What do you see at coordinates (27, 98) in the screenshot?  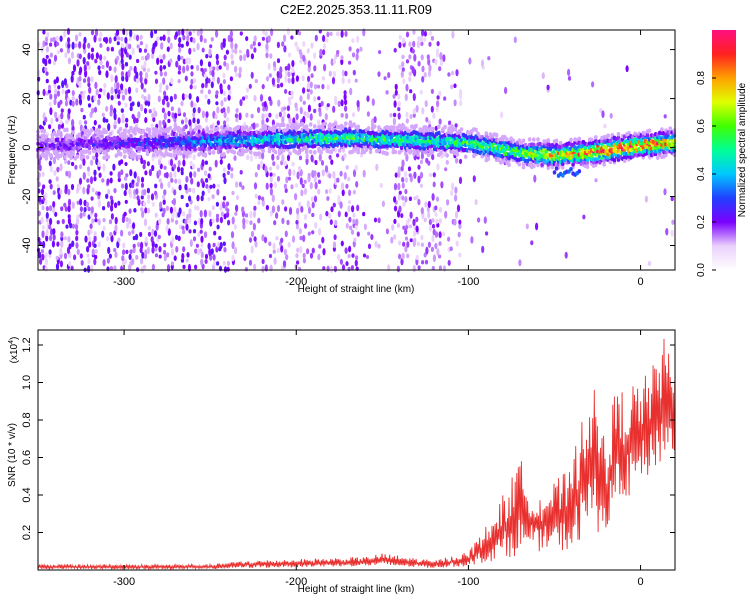 I see `spectrogram-y-tick-label: 20` at bounding box center [27, 98].